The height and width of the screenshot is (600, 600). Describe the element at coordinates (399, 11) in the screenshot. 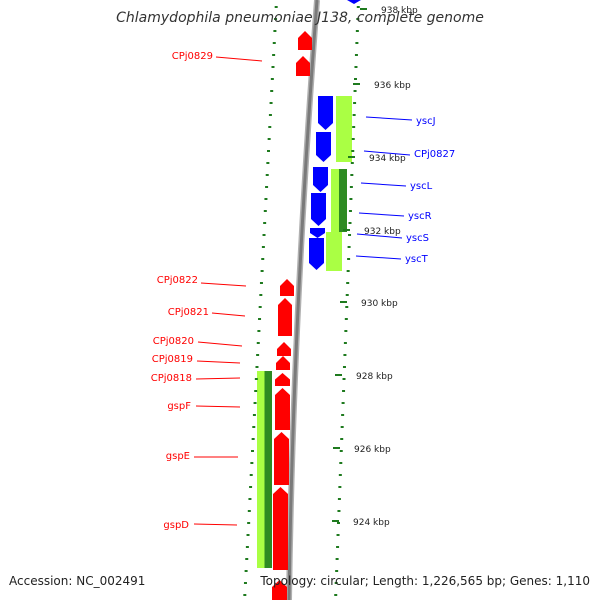

I see `ruler-label: 938 kbp` at that location.